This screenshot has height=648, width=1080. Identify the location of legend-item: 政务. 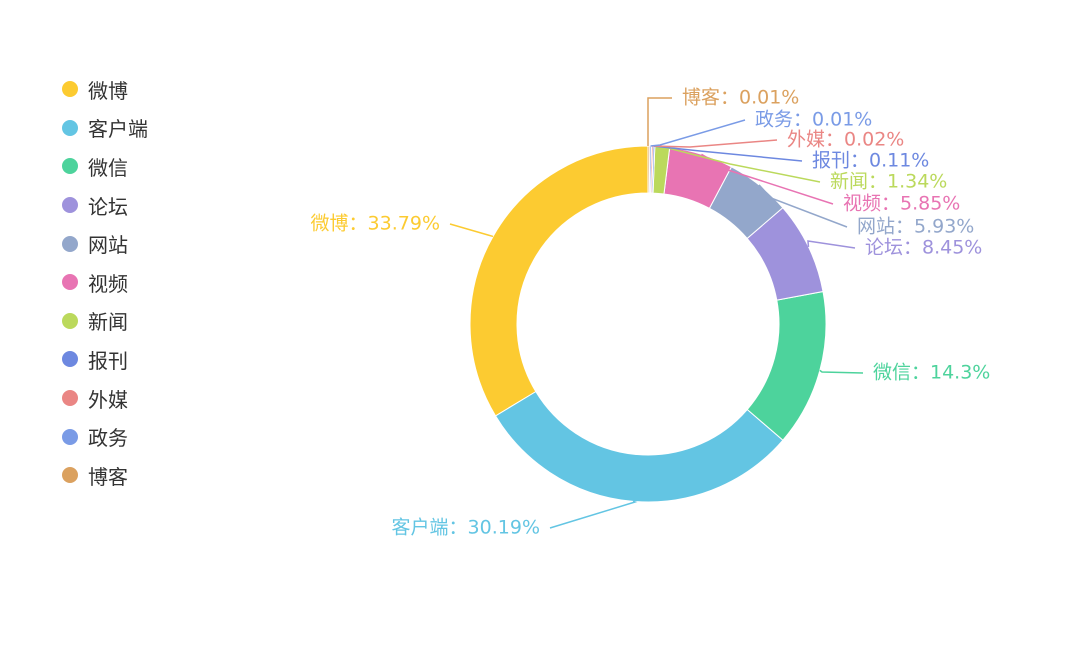
(105, 436).